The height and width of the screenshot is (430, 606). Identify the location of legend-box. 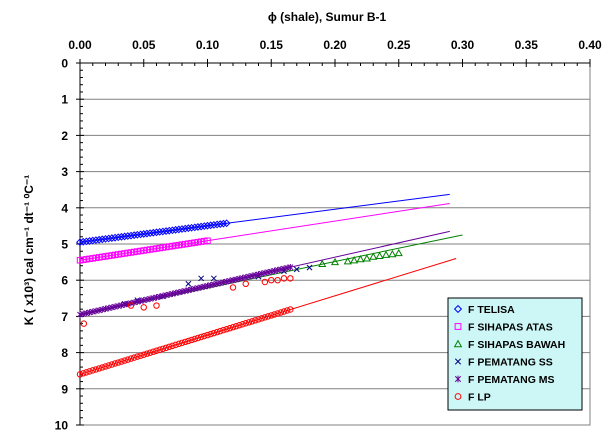
(515, 354).